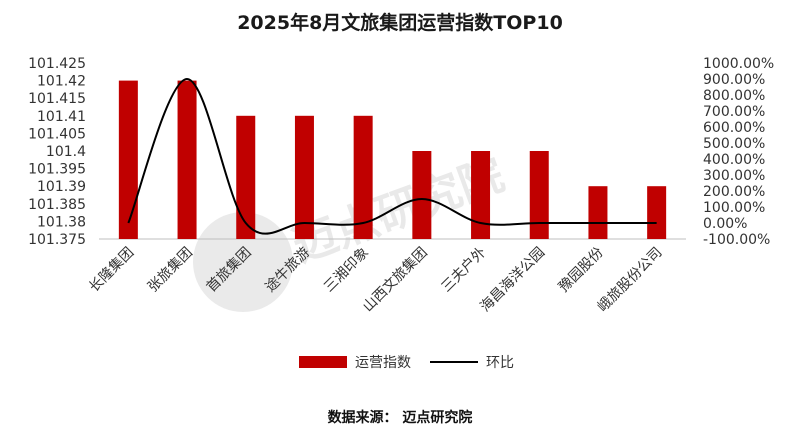  Describe the element at coordinates (734, 192) in the screenshot. I see `right-tick-label: 200.00%` at that location.